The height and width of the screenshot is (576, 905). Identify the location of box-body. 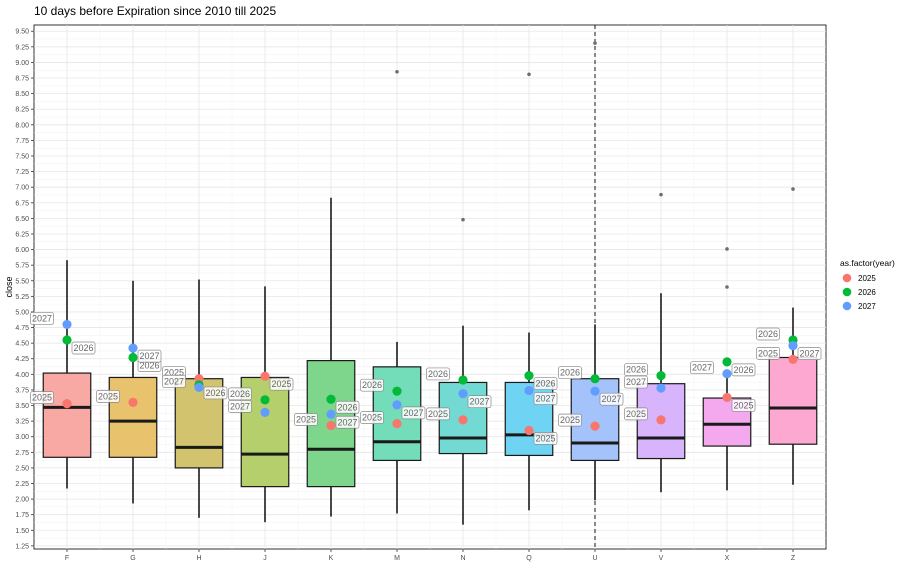
(67, 415).